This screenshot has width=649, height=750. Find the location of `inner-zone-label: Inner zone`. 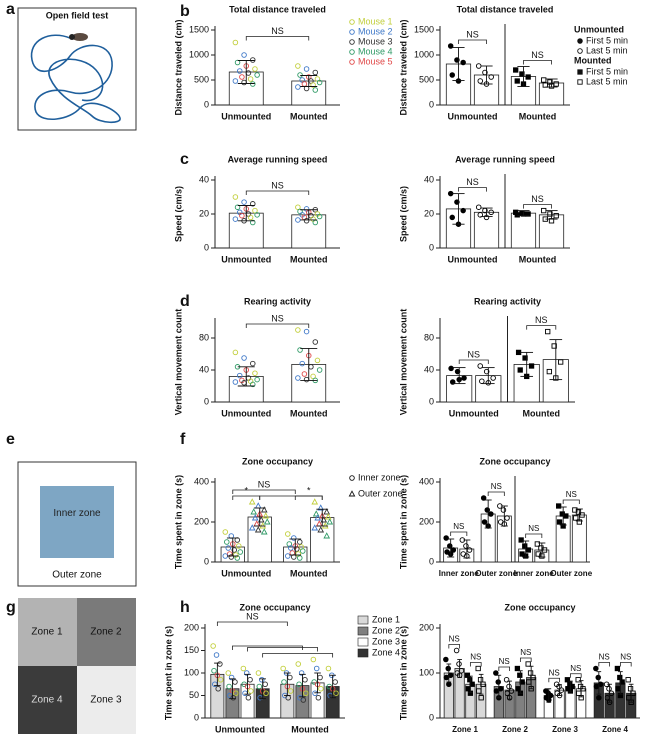

inner-zone-label: Inner zone is located at coordinates (76, 513).